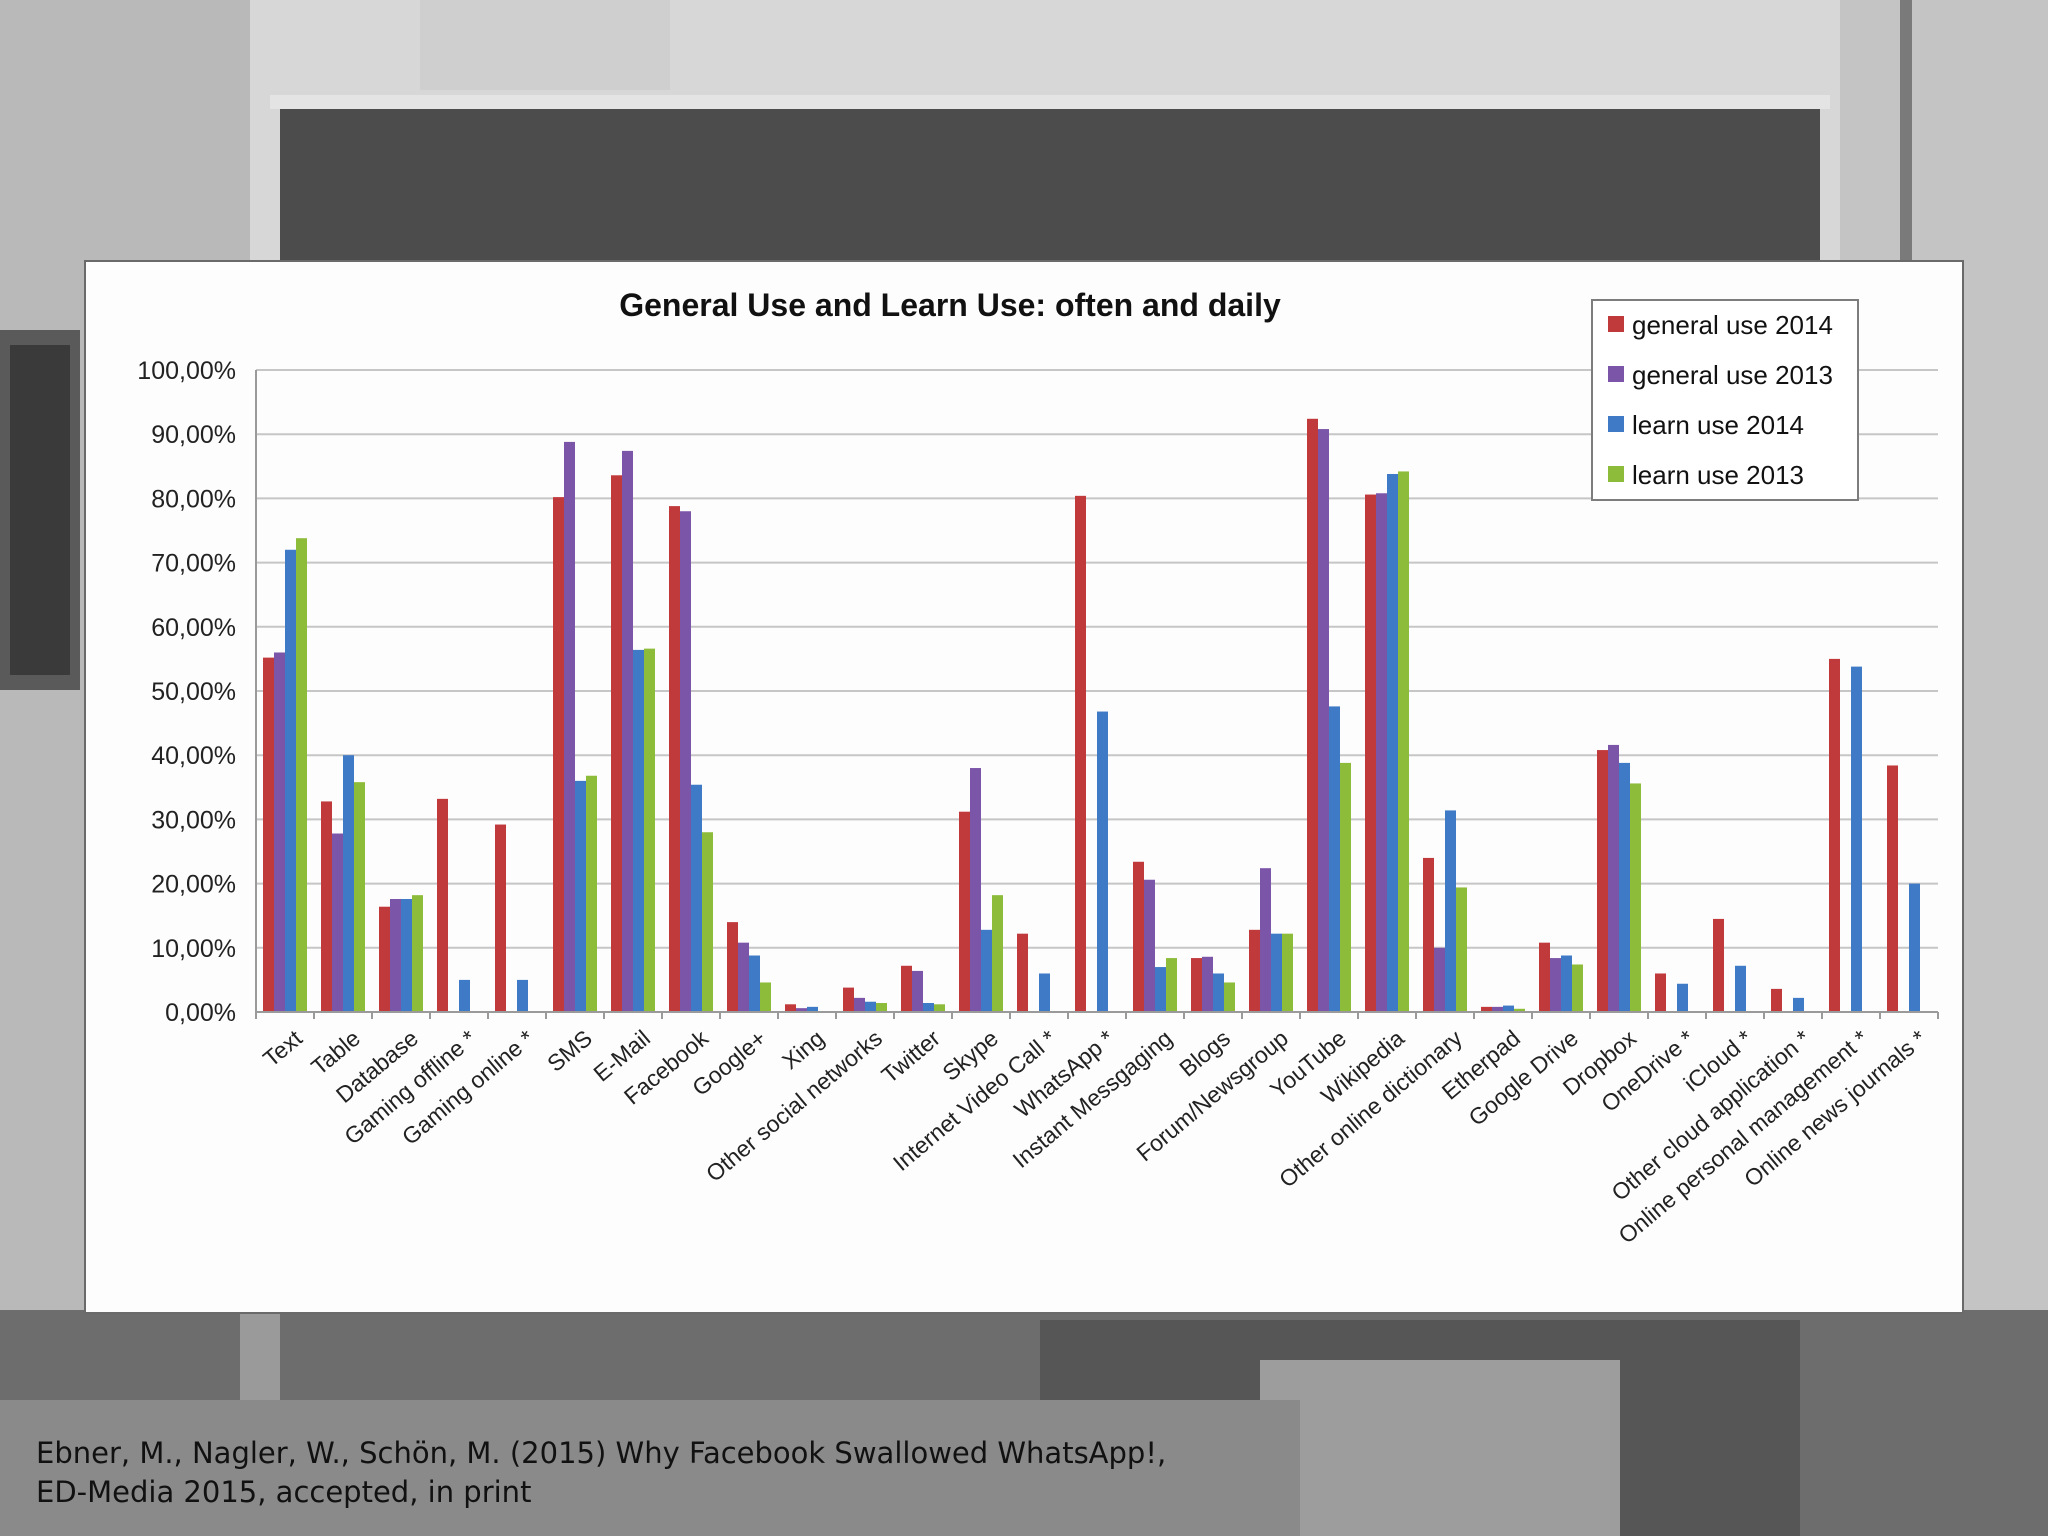 The height and width of the screenshot is (1536, 2048). I want to click on y-tick-label: 60,00%, so click(193, 628).